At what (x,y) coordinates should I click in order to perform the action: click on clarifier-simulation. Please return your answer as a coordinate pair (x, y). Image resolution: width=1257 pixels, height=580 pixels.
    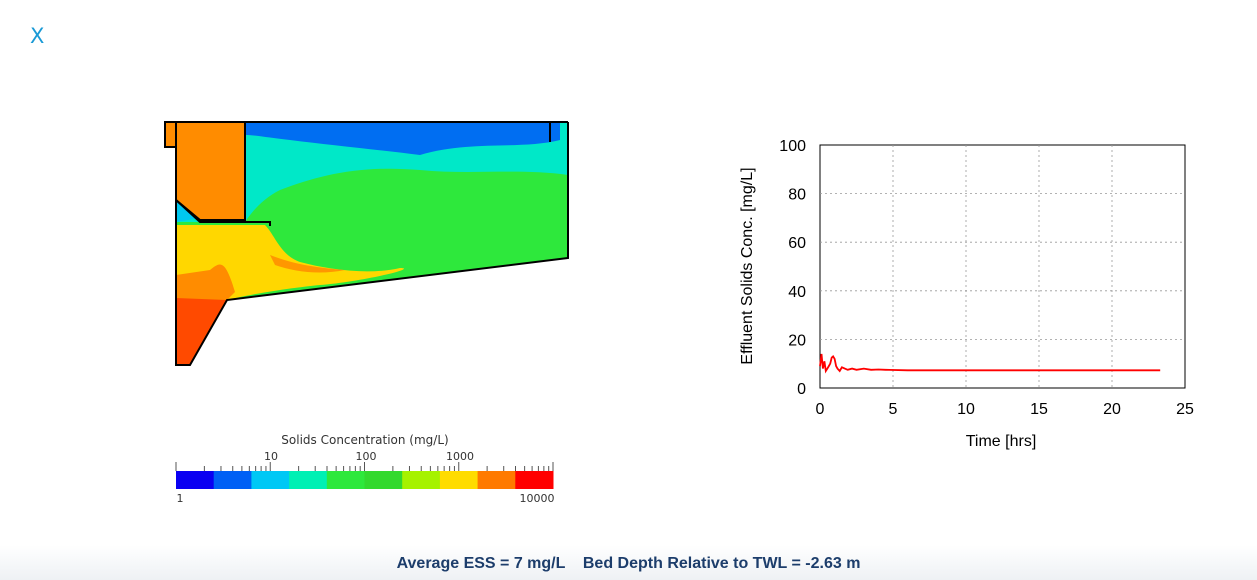
    Looking at the image, I should click on (366, 243).